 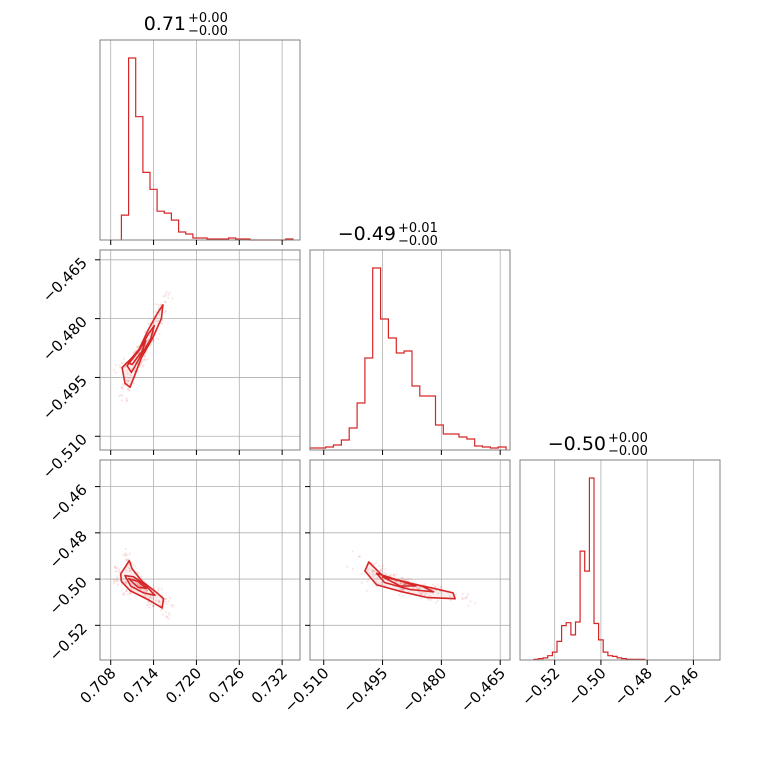 I want to click on panel-frame, so click(x=410, y=560).